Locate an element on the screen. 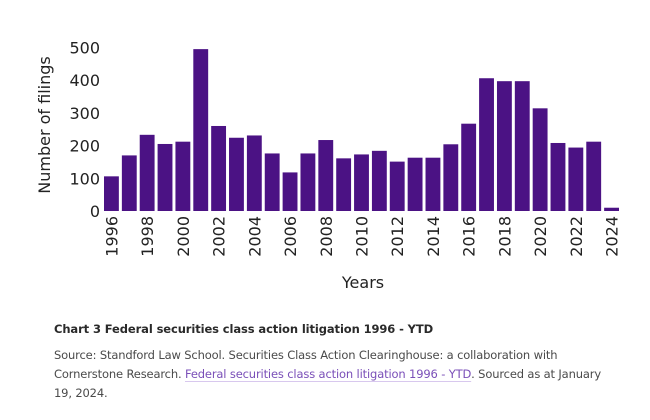  y-tick-label: 500 is located at coordinates (84, 48).